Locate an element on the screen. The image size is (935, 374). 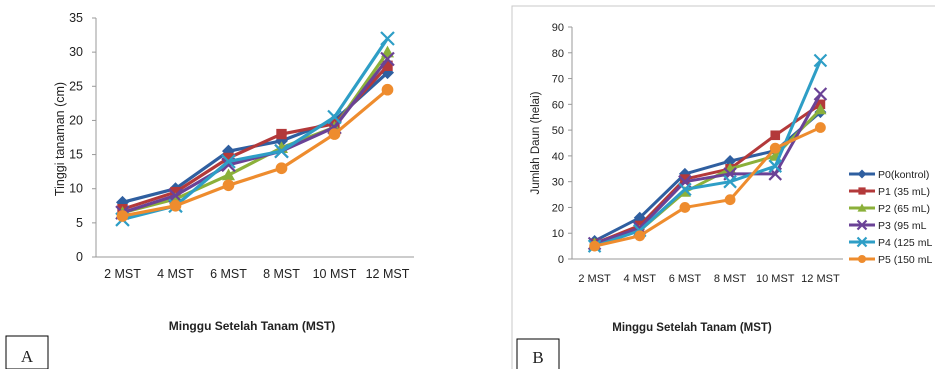
series-p0-kontrol is located at coordinates (255, 137).